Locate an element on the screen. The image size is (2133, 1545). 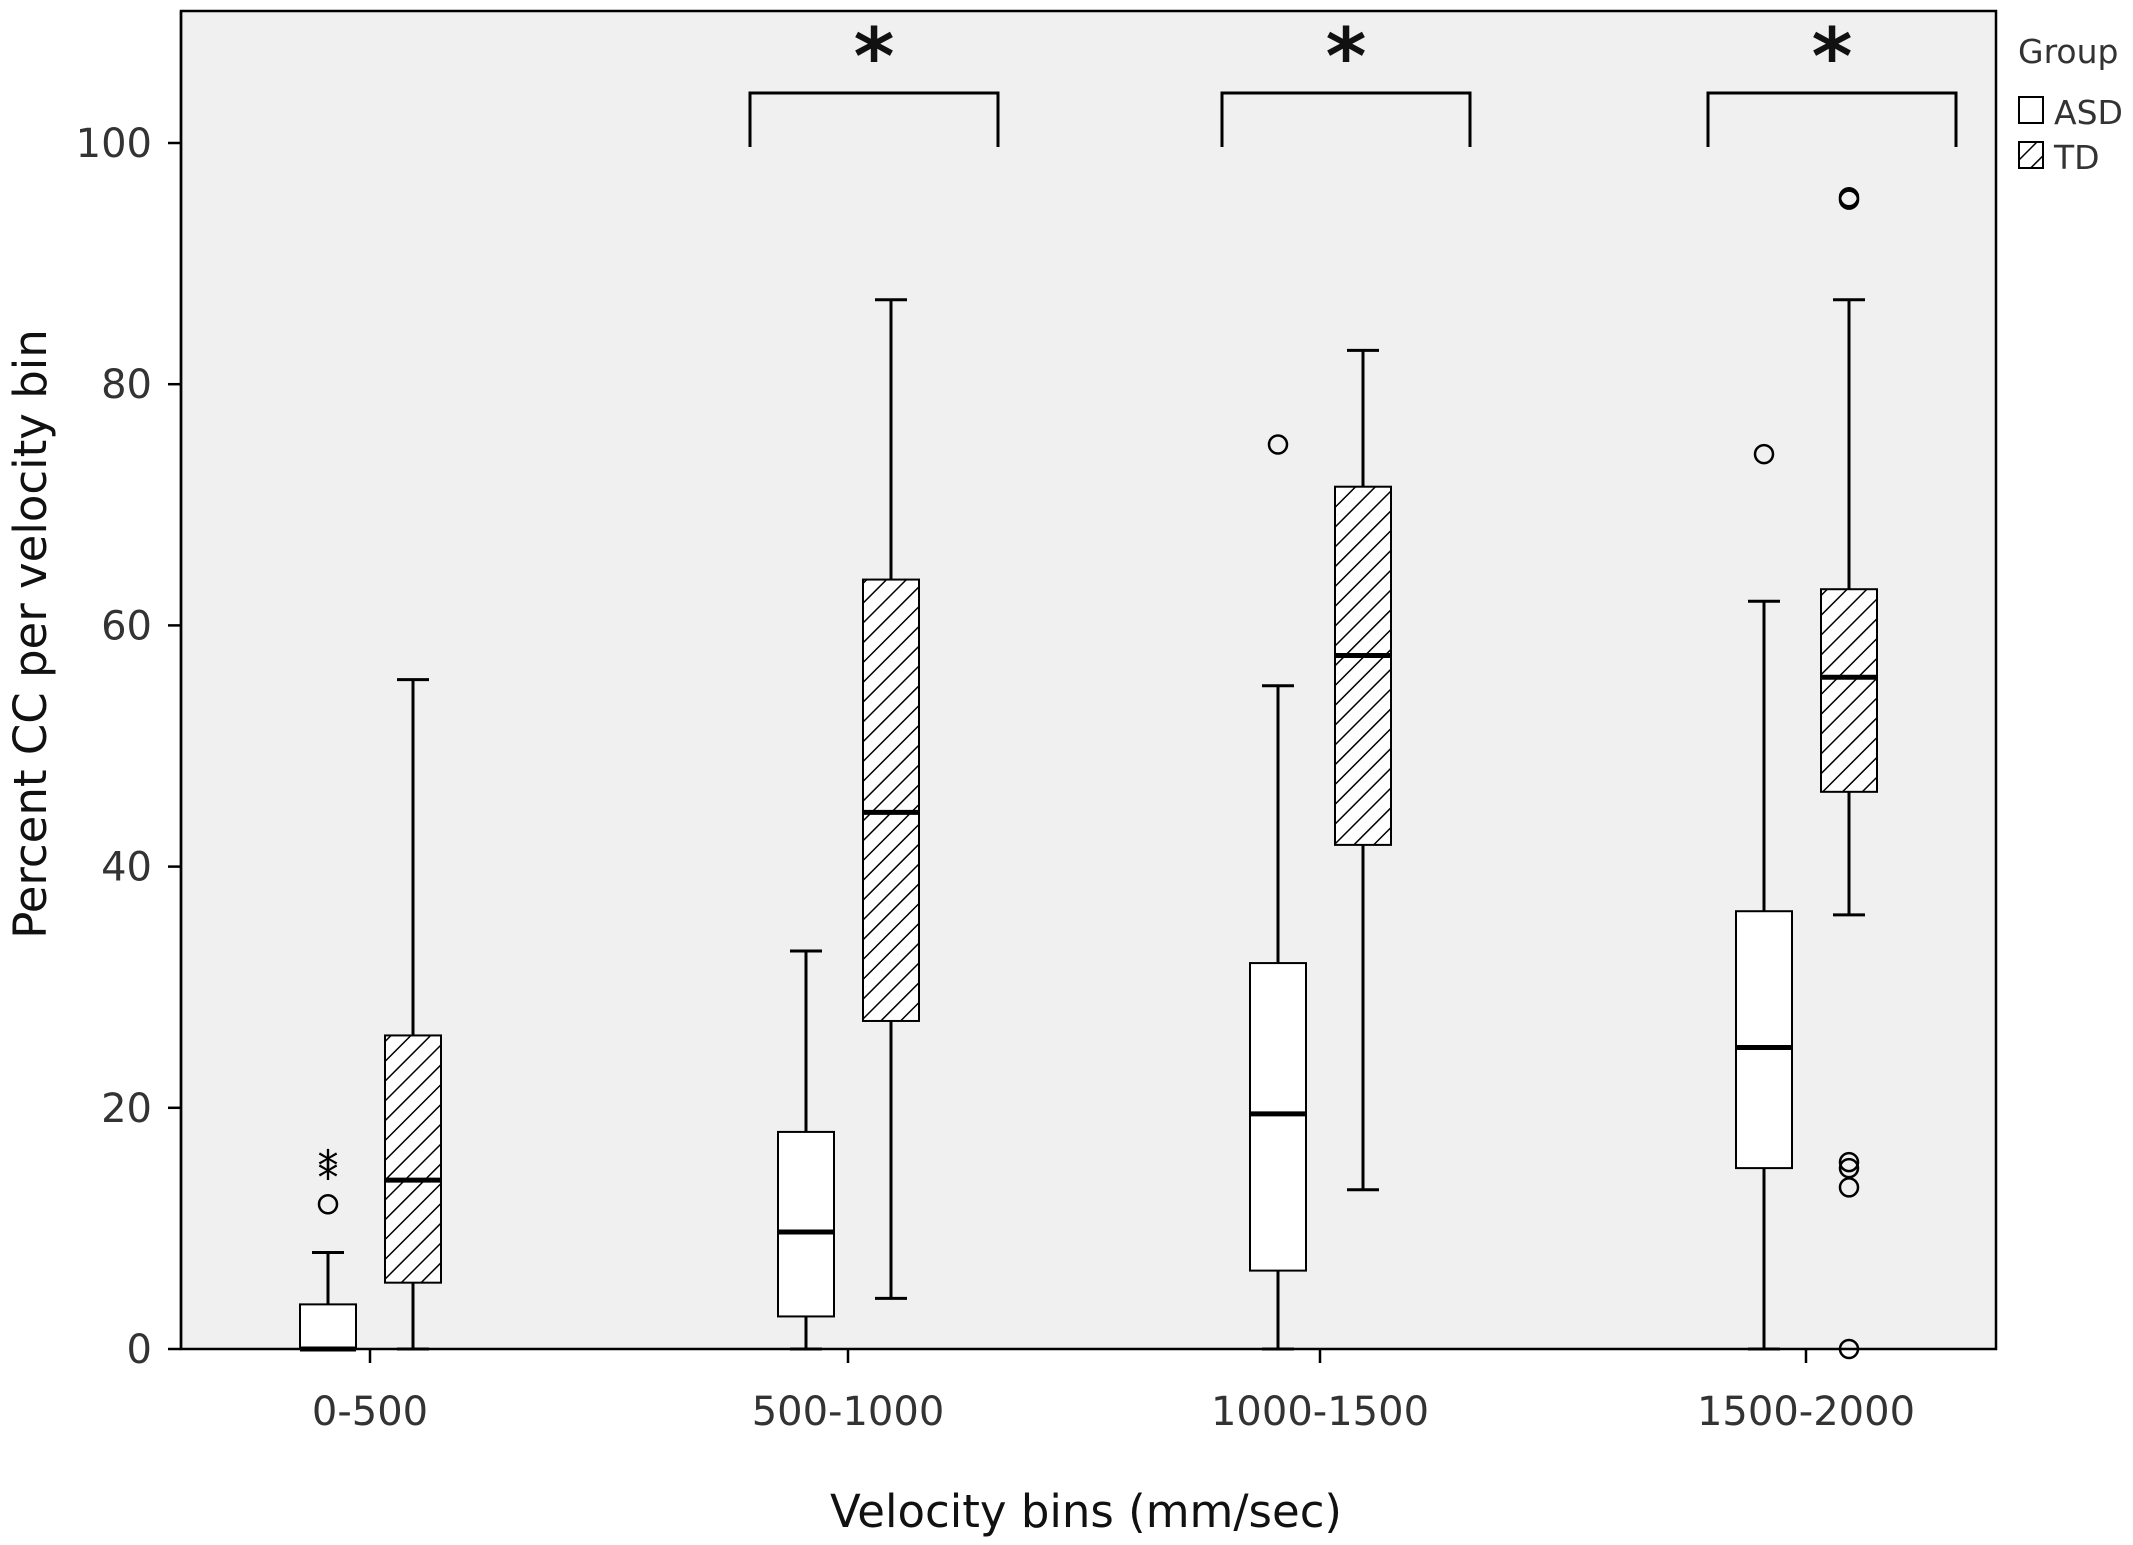
box-asd-0-500: ** is located at coordinates (328, 1246).